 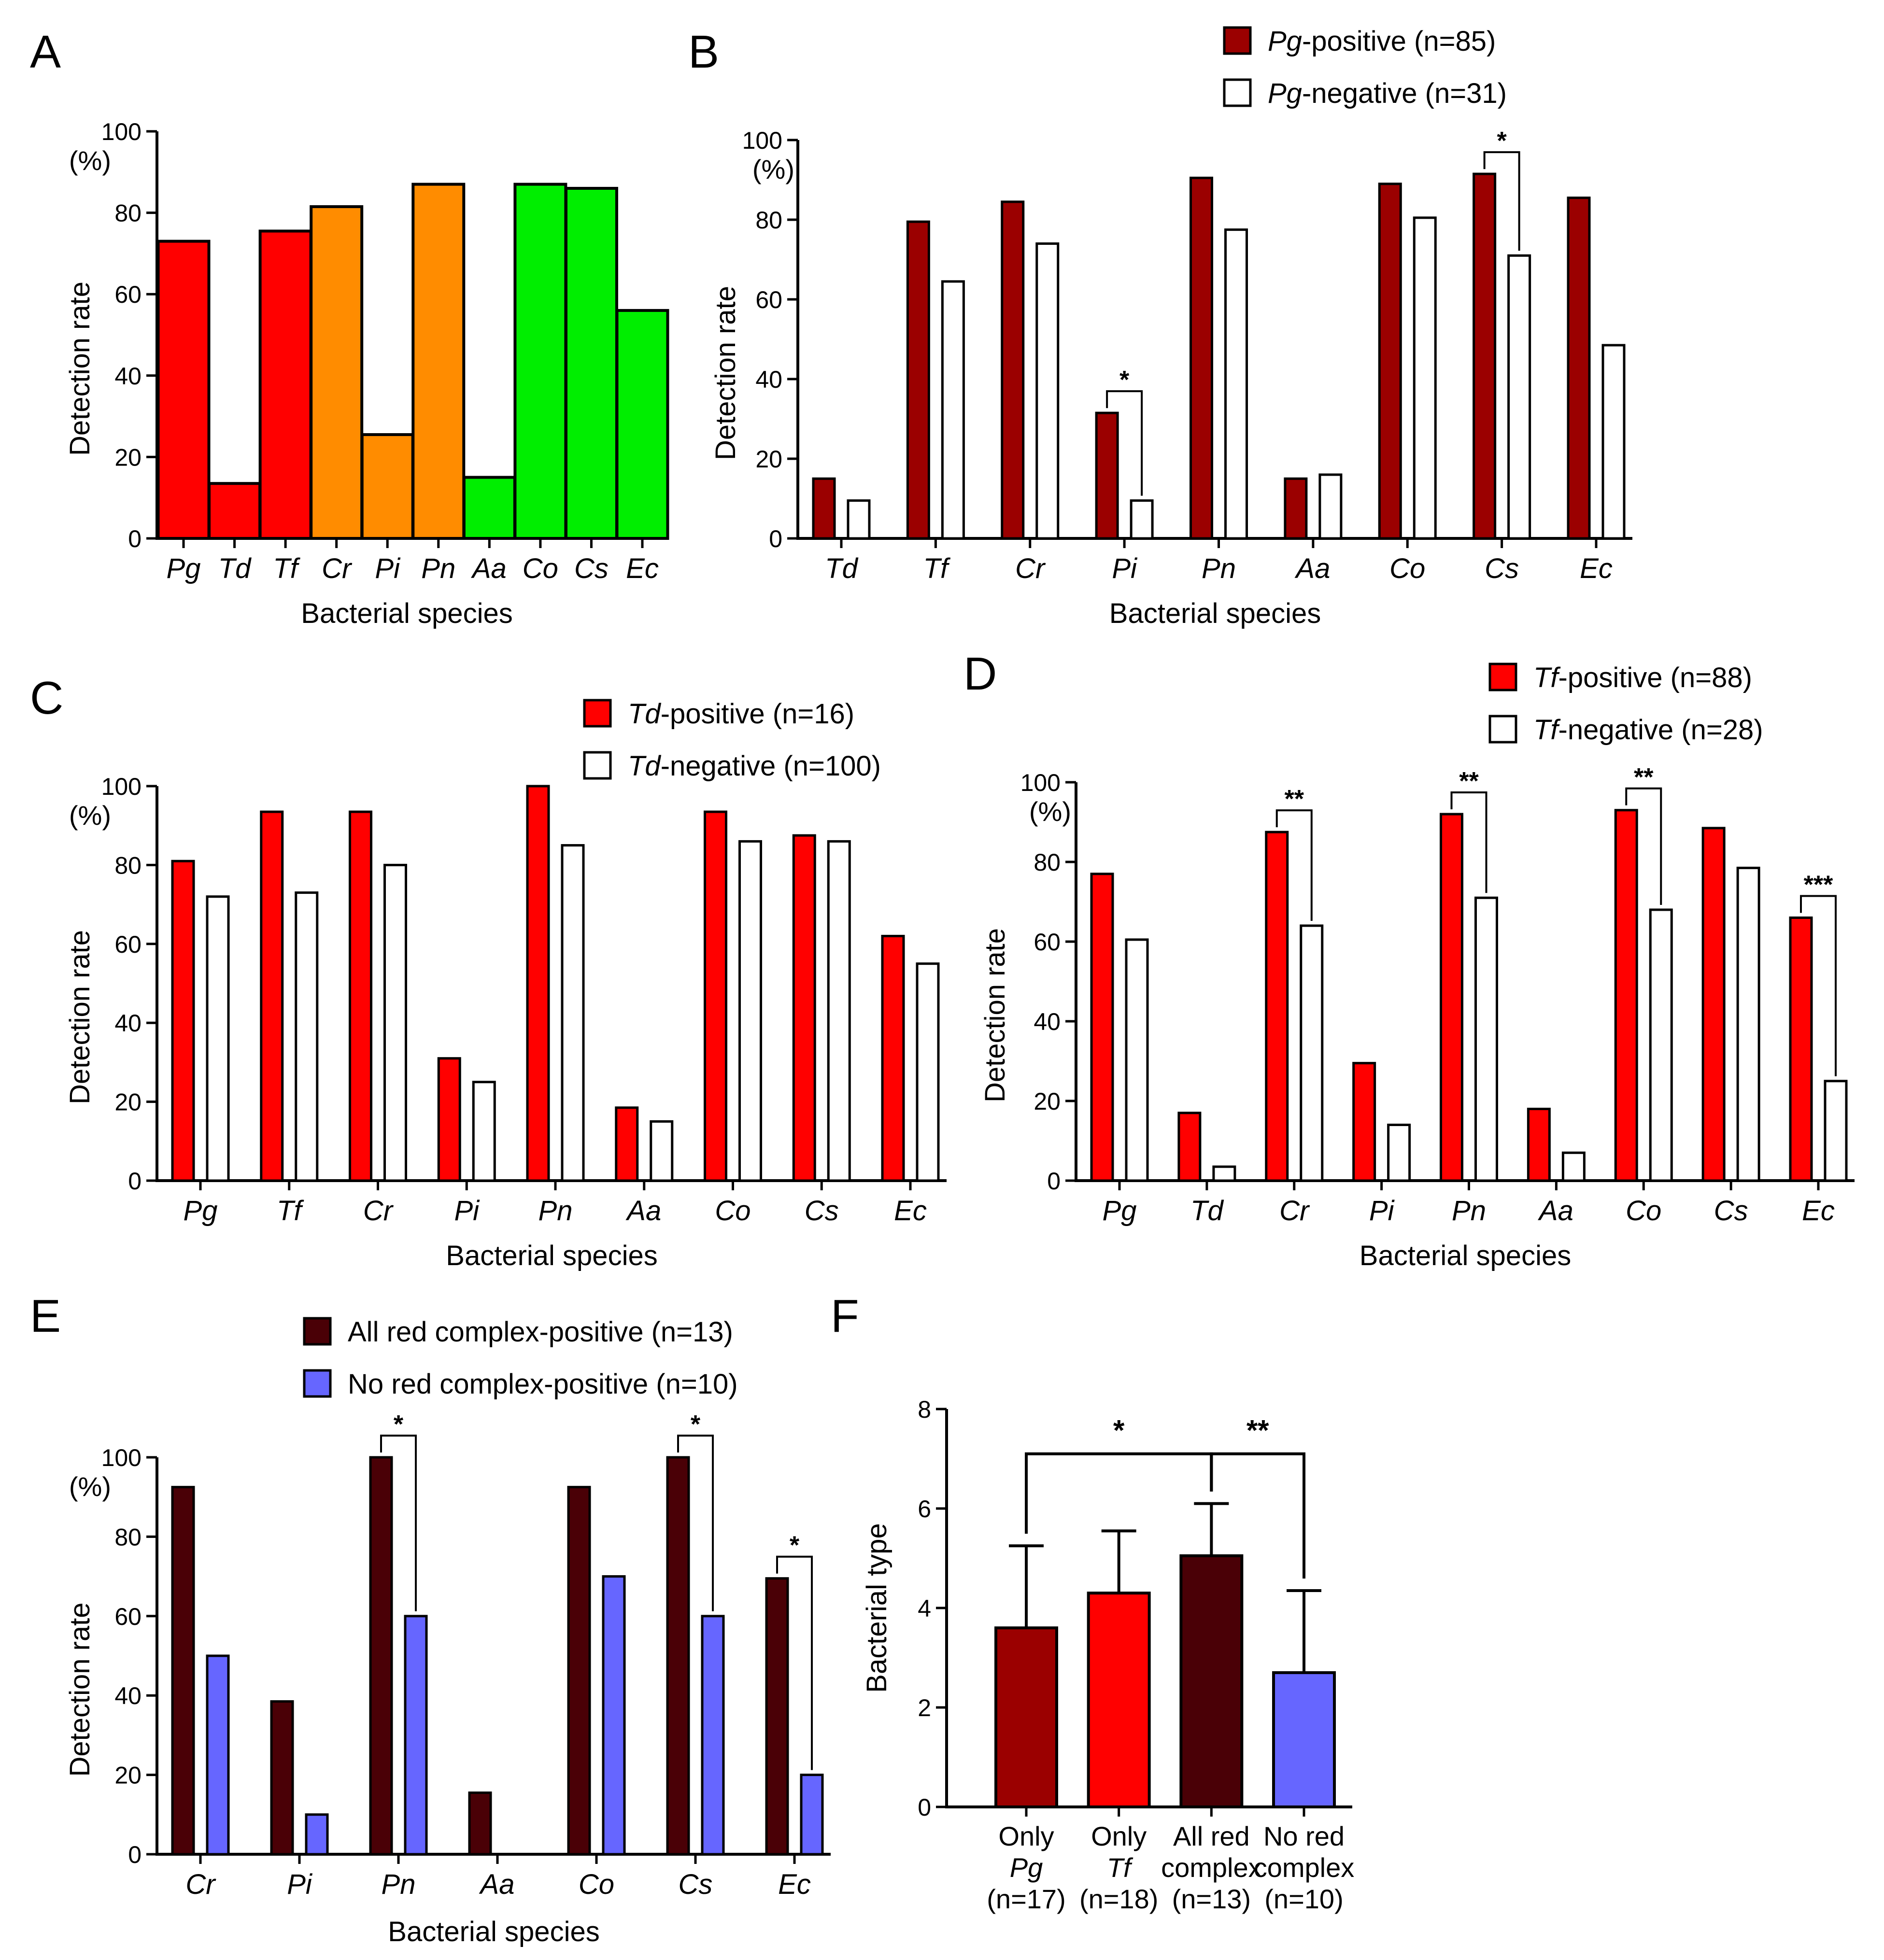 What do you see at coordinates (719, 714) in the screenshot?
I see `legend-entry-1: Td-positive (n=16)` at bounding box center [719, 714].